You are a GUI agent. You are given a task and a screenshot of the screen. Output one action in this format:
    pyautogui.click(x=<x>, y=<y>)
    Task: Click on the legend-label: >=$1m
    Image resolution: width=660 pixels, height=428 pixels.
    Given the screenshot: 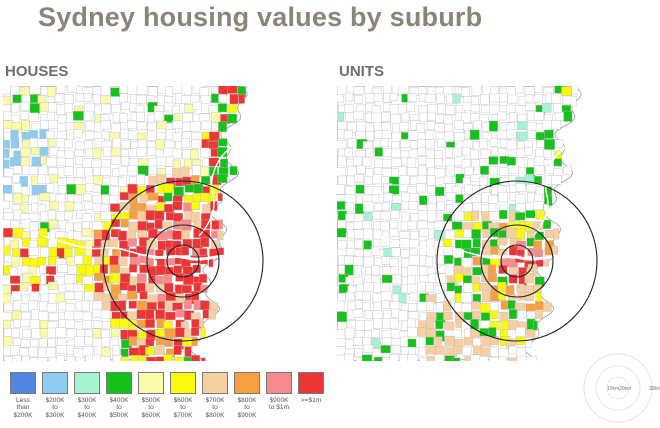 What is the action you would take?
    pyautogui.click(x=311, y=400)
    